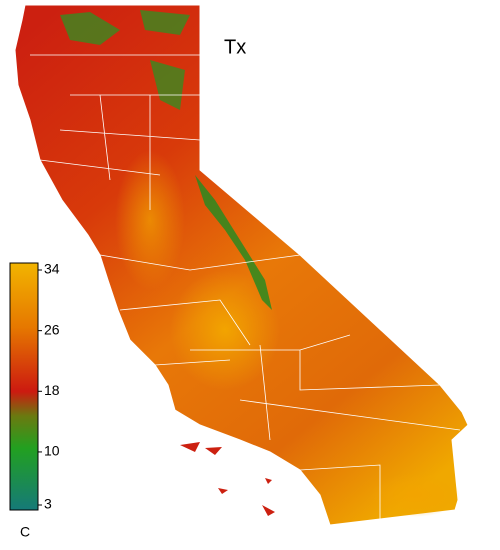 This screenshot has height=550, width=500. I want to click on channel-islands, so click(227, 479).